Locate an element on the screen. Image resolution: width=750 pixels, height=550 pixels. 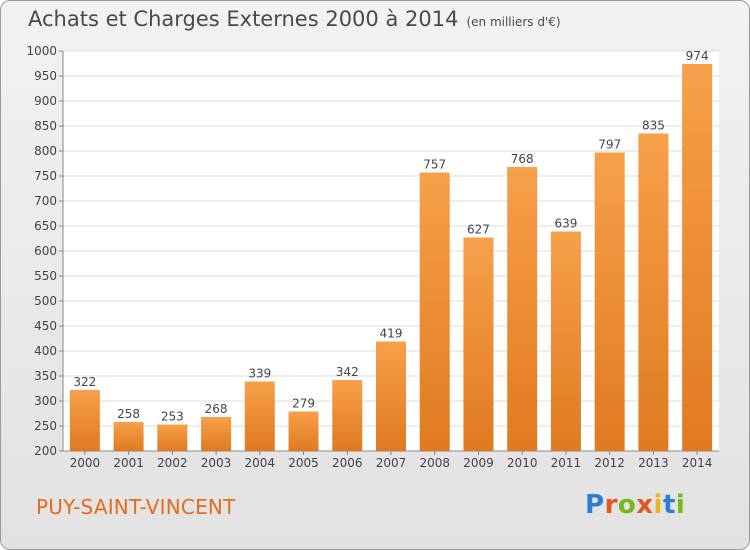
value-label-2004: 339 is located at coordinates (259, 374).